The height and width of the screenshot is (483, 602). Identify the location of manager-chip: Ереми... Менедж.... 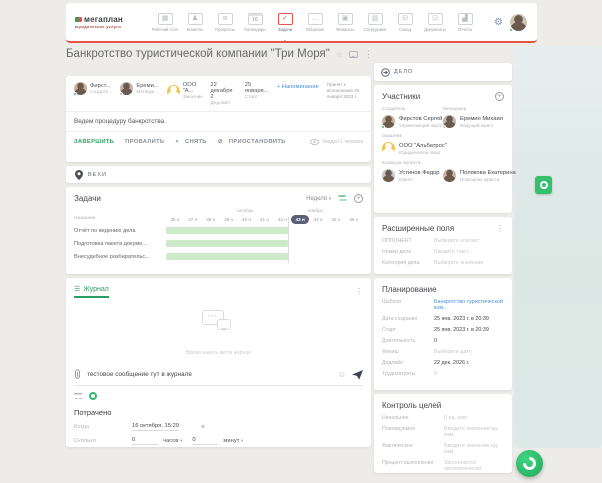
(139, 89).